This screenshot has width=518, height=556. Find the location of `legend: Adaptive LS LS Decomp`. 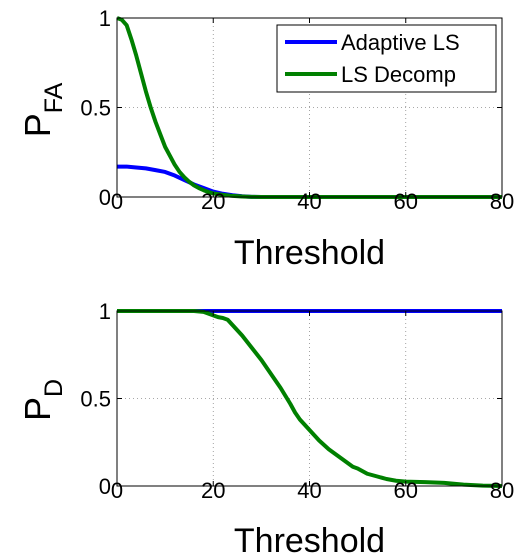

legend: Adaptive LS LS Decomp is located at coordinates (386, 58).